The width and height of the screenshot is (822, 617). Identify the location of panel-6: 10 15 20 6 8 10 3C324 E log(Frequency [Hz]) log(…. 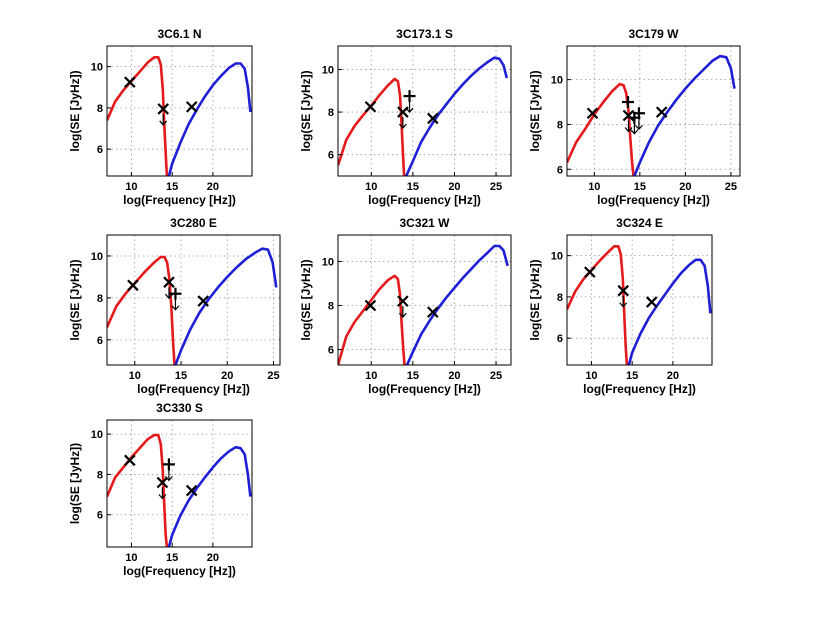
(620, 306).